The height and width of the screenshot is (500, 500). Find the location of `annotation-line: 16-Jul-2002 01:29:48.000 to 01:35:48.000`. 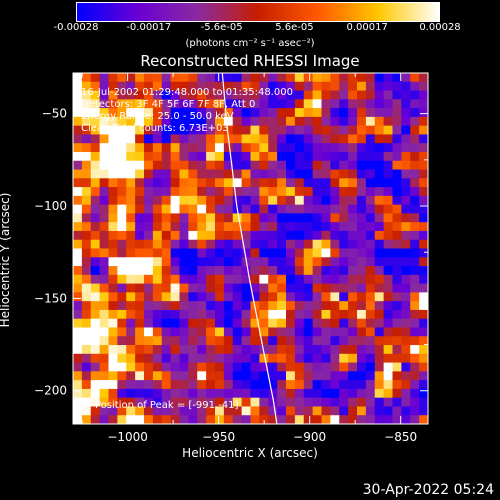

annotation-line: 16-Jul-2002 01:29:48.000 to 01:35:48.000 is located at coordinates (187, 92).